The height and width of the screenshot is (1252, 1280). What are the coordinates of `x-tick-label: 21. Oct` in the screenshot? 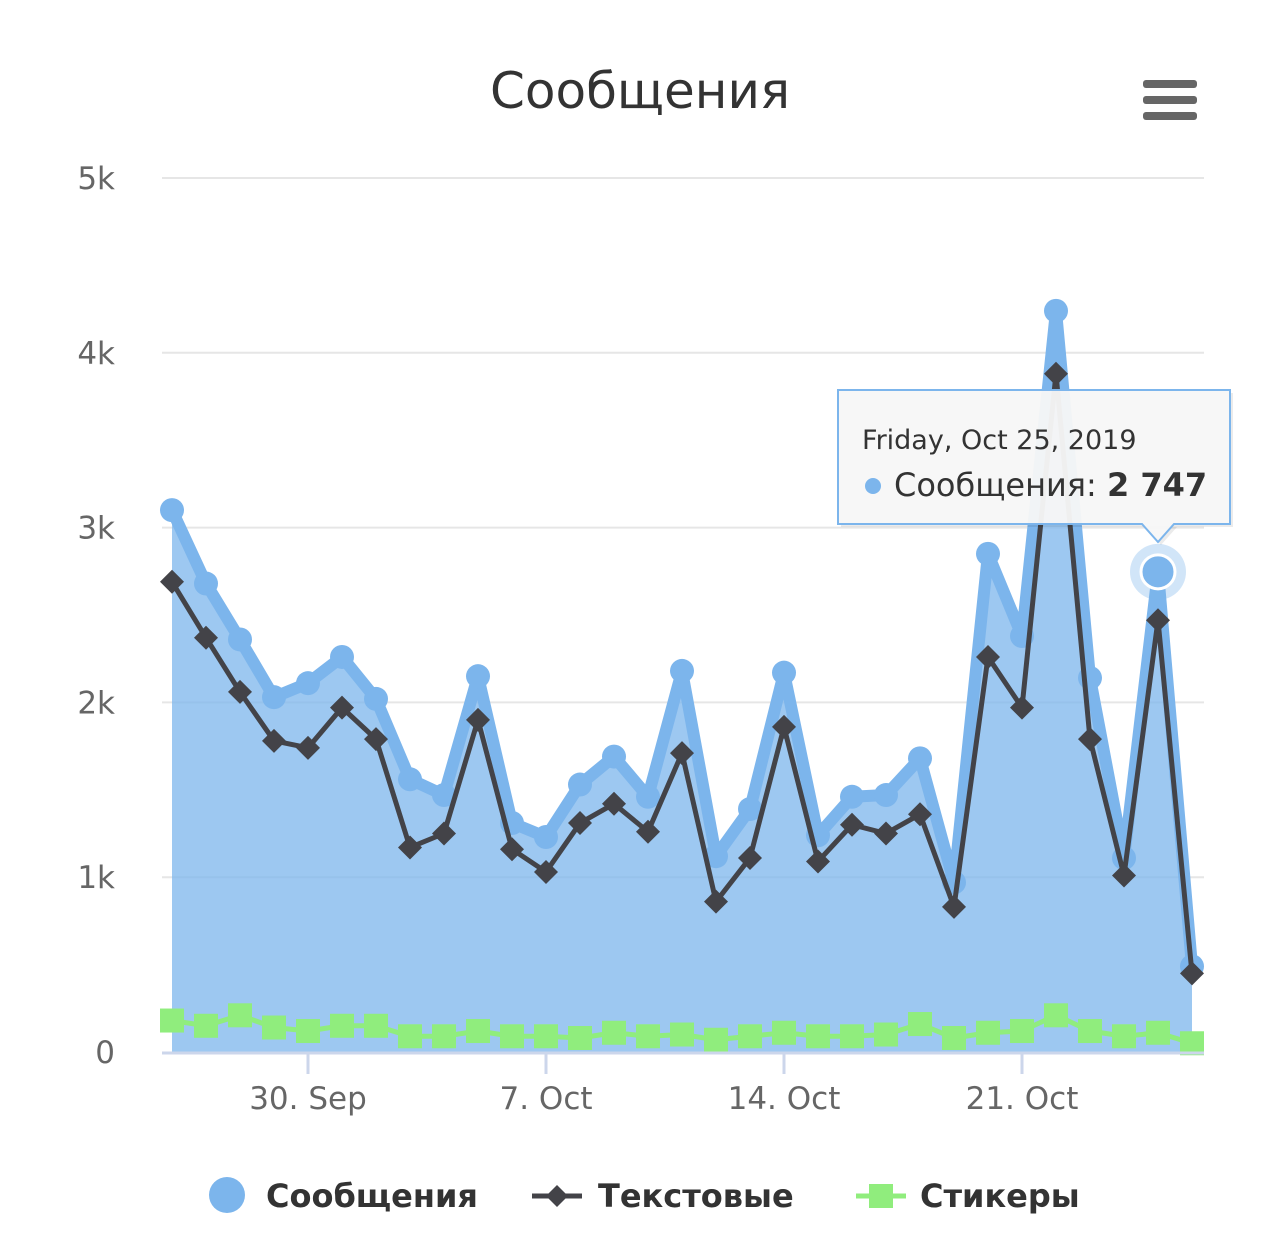 It's located at (1022, 1099).